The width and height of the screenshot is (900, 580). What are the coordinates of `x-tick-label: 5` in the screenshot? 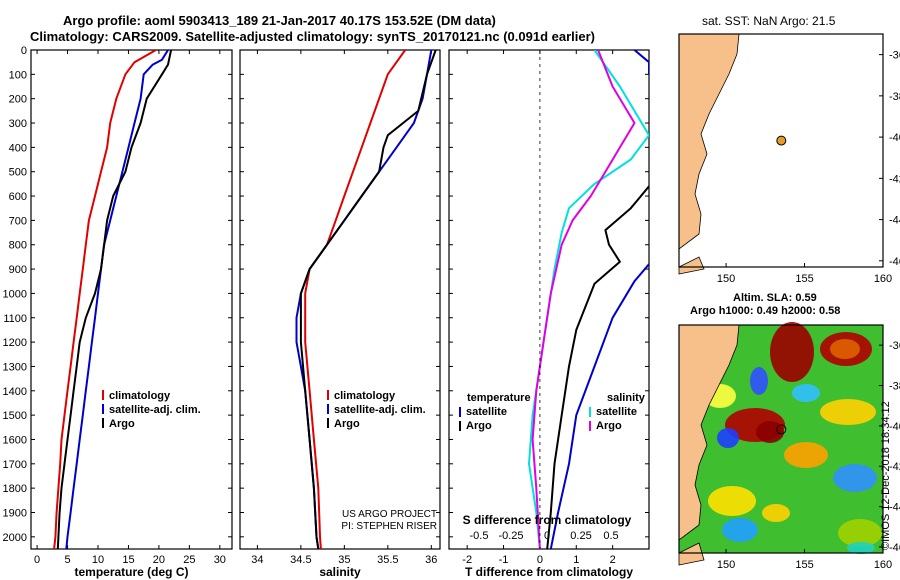 It's located at (67, 560).